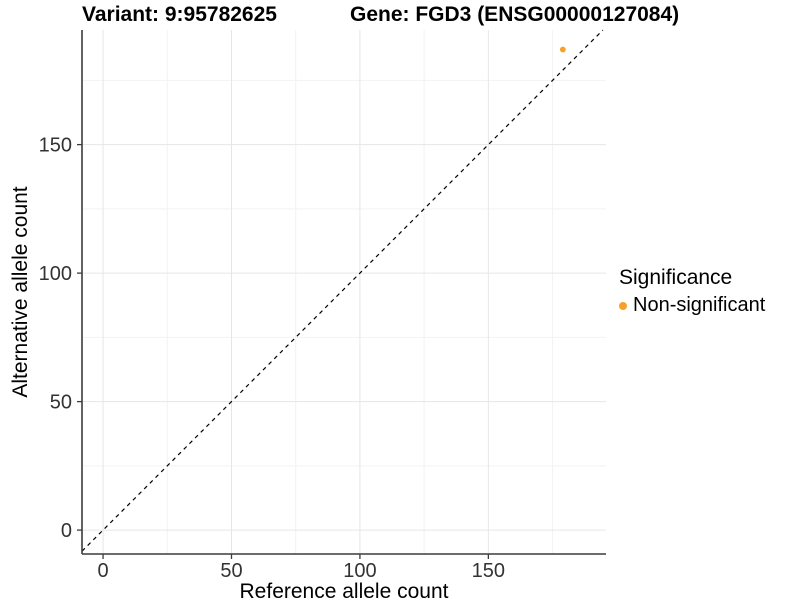  Describe the element at coordinates (231, 571) in the screenshot. I see `x-tick-label: 50` at that location.